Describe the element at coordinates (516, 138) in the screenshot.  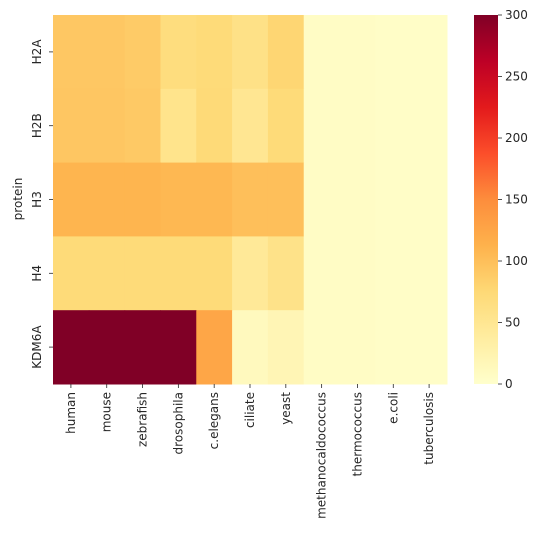
I see `colorbar-tick-label: 200` at that location.